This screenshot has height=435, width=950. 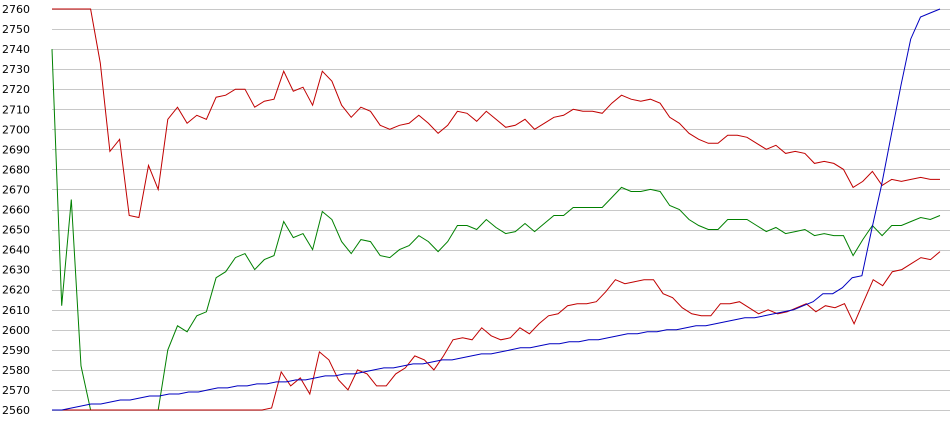 What do you see at coordinates (16, 410) in the screenshot?
I see `y-tick-label: 2560` at bounding box center [16, 410].